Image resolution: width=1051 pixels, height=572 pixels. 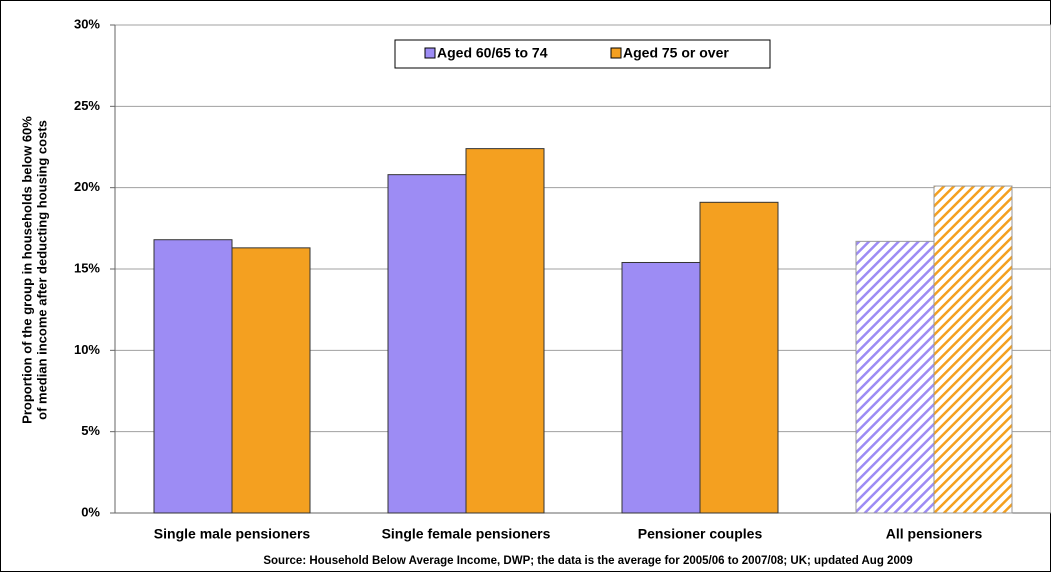 What do you see at coordinates (676, 53) in the screenshot?
I see `legend-label: Aged 75 or over` at bounding box center [676, 53].